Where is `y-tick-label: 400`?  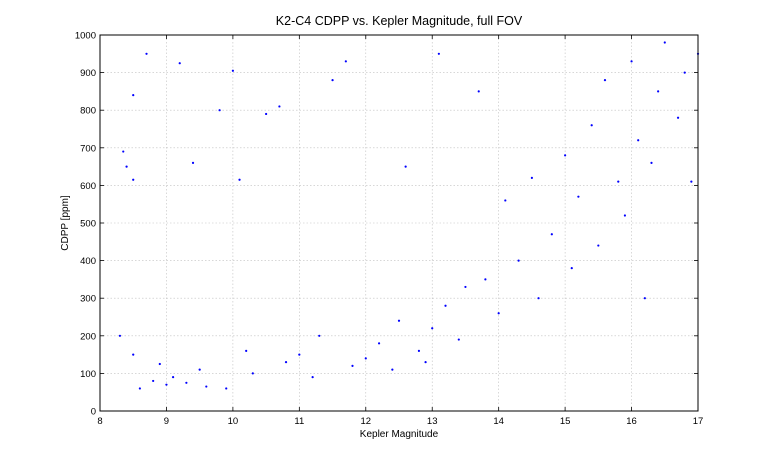
y-tick-label: 400 is located at coordinates (88, 261).